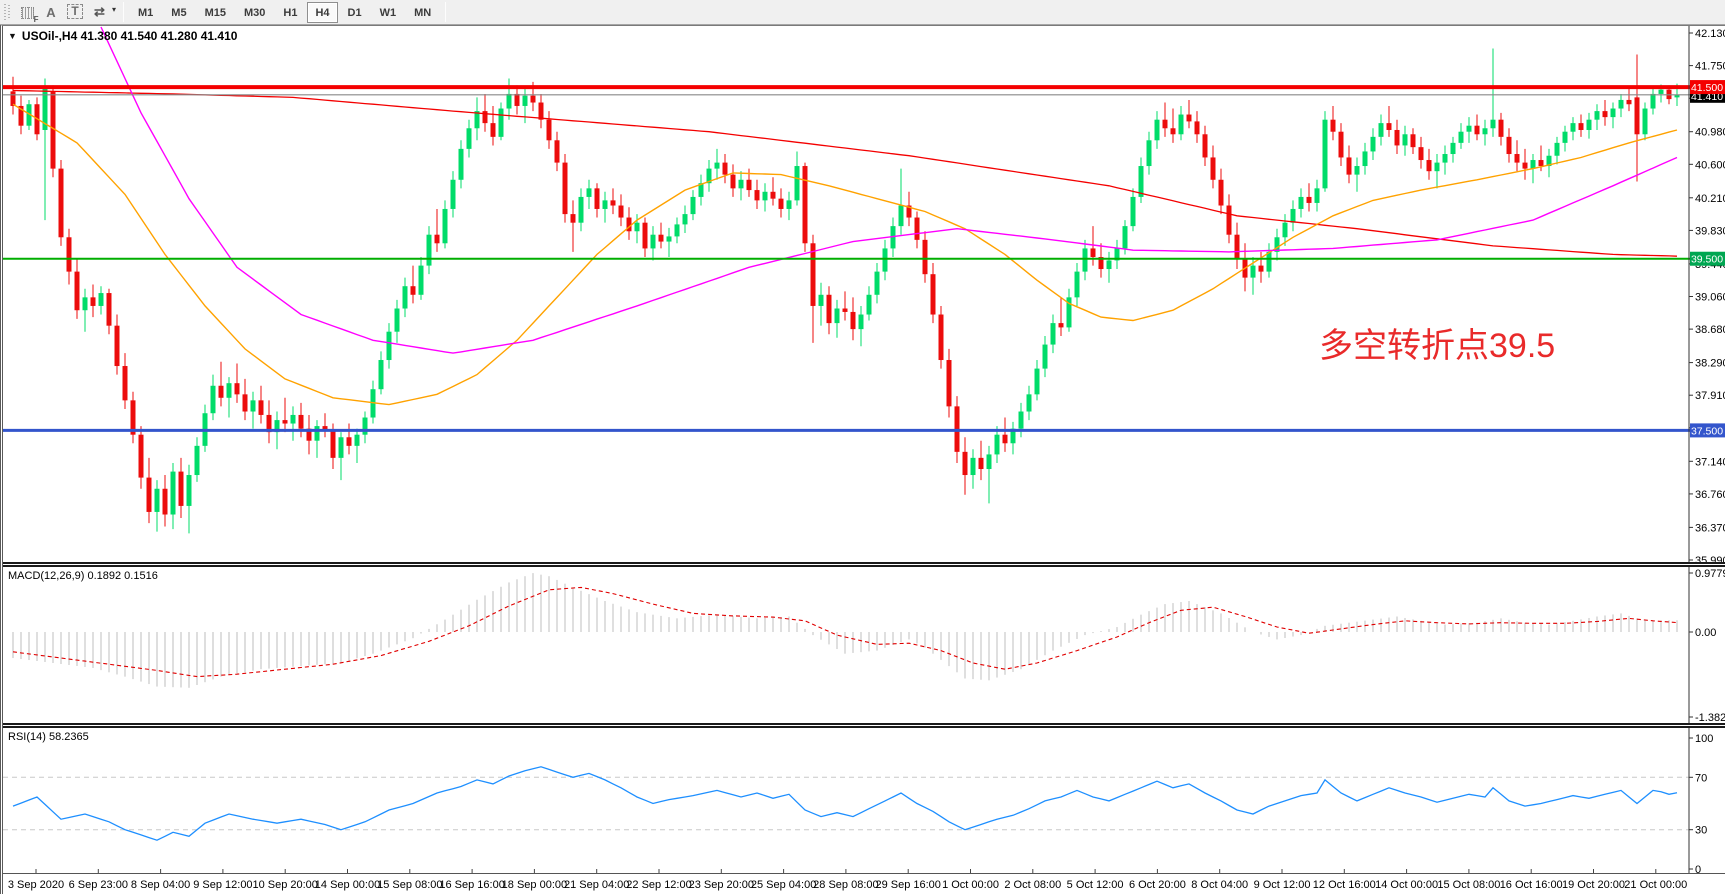 This screenshot has height=895, width=1725. I want to click on date-label: 28 Sep 08:00, so click(846, 885).